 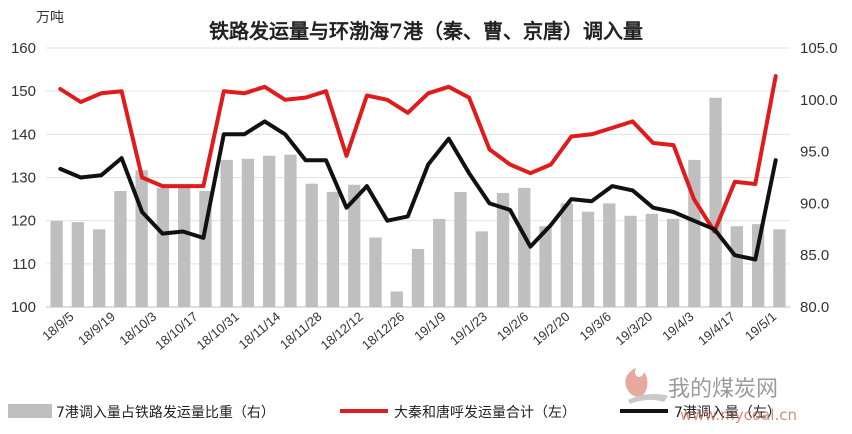 I want to click on left-tick-label: 110, so click(x=24, y=264).